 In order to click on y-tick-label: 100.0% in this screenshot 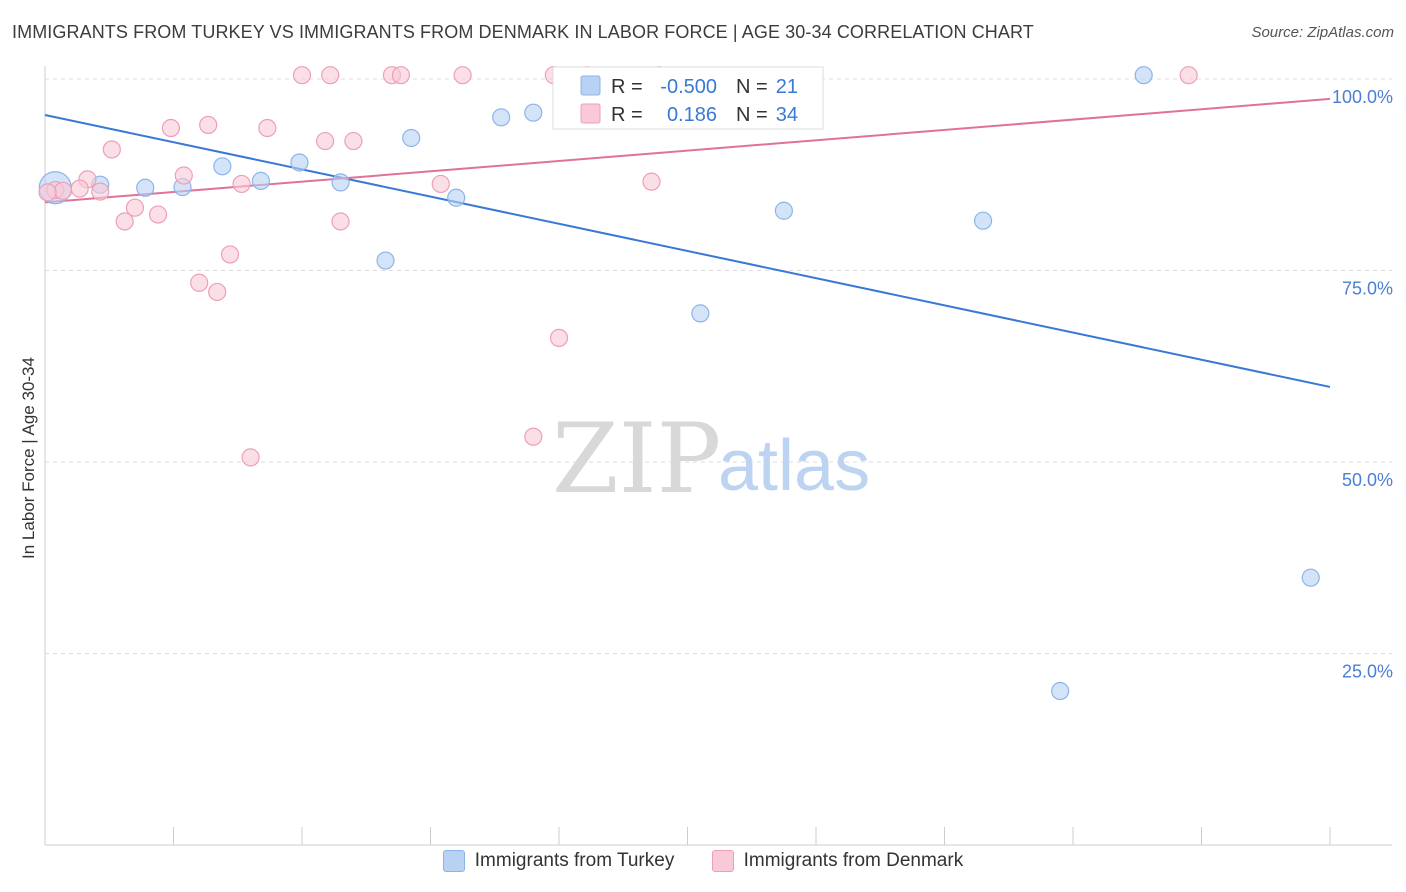, I will do `click(1362, 97)`.